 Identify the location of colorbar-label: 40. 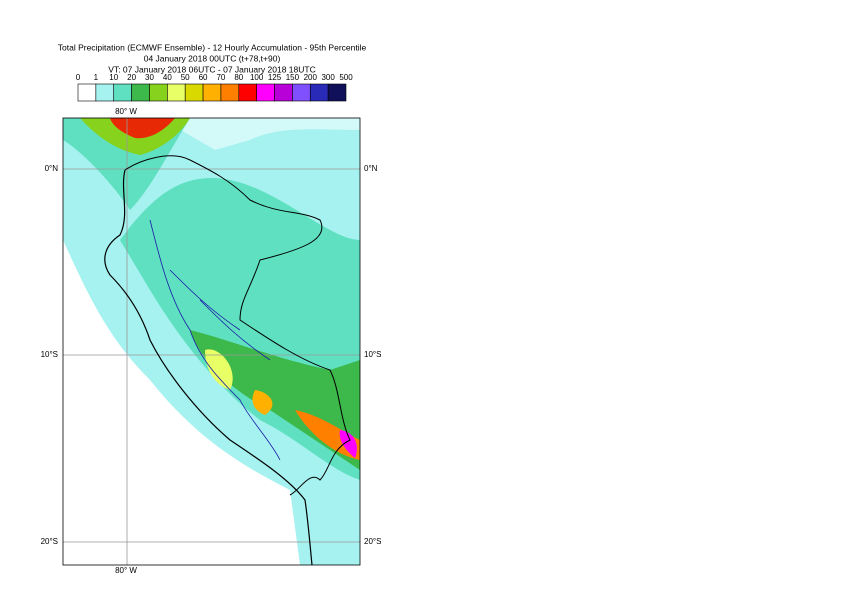
(167, 77).